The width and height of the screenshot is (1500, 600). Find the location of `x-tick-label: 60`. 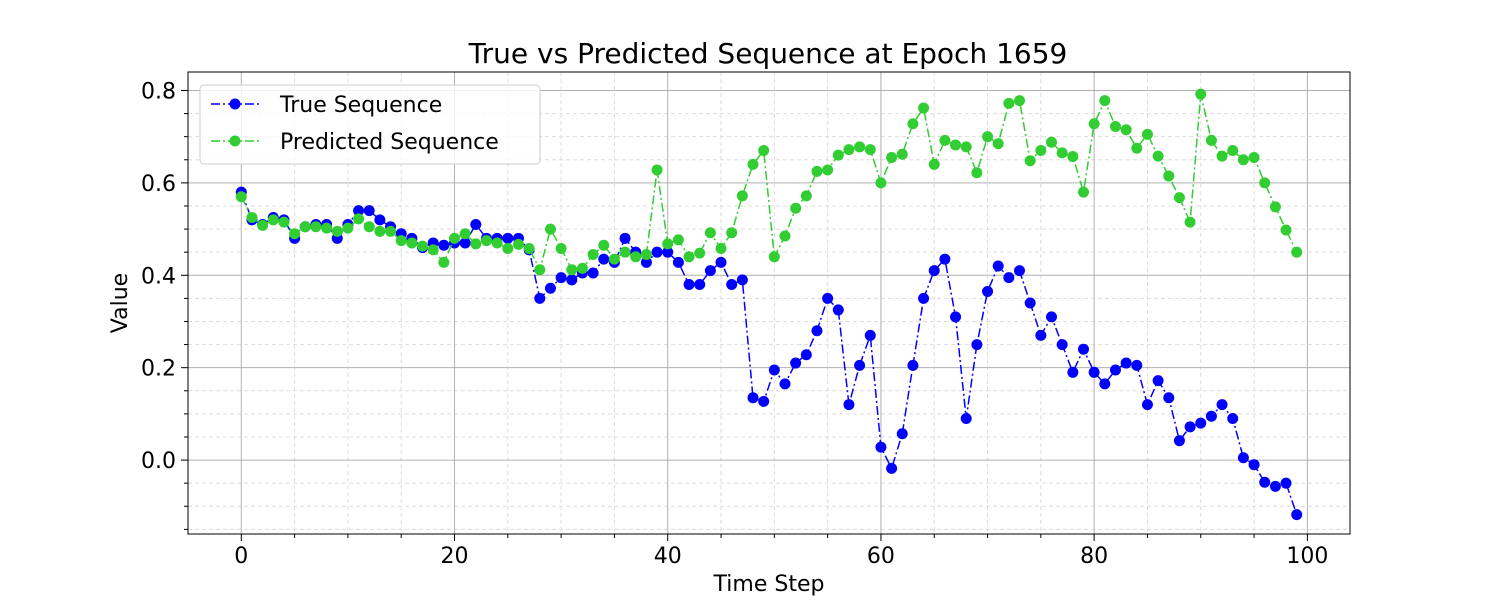

x-tick-label: 60 is located at coordinates (881, 556).